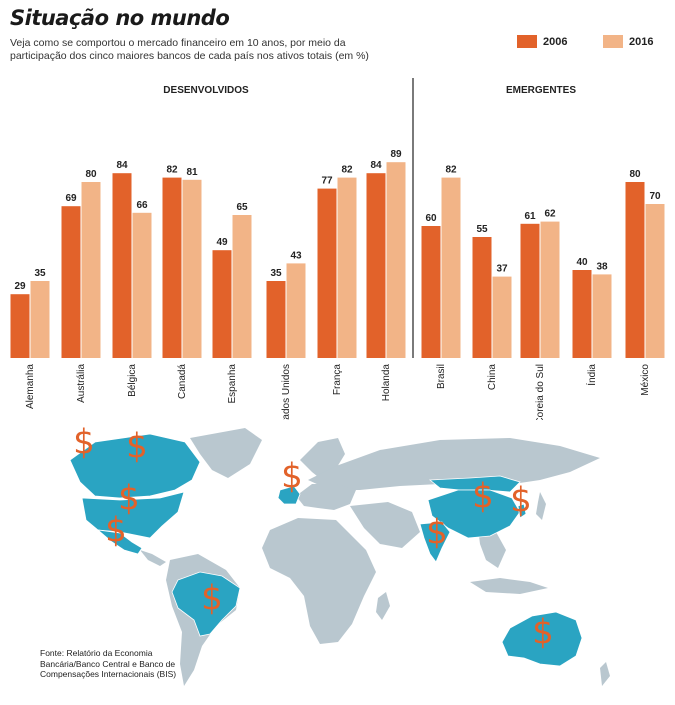 The width and height of the screenshot is (675, 705). Describe the element at coordinates (522, 511) in the screenshot. I see `land-south-korea` at that location.